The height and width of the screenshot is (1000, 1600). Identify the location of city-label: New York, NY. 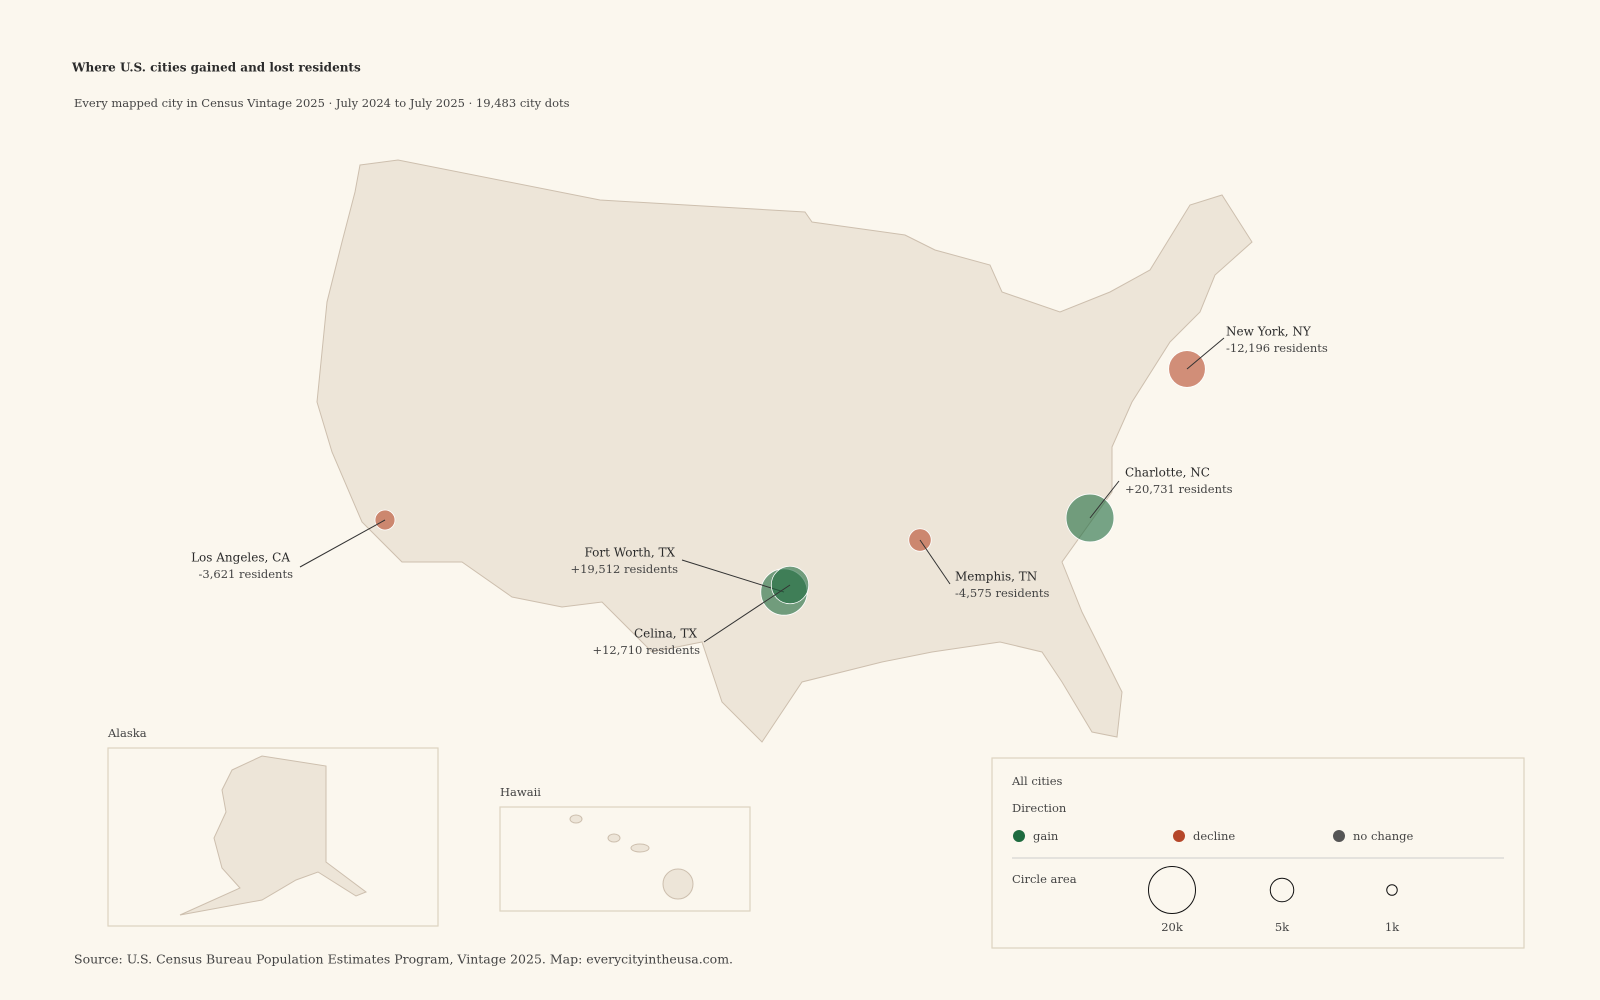
(1269, 332).